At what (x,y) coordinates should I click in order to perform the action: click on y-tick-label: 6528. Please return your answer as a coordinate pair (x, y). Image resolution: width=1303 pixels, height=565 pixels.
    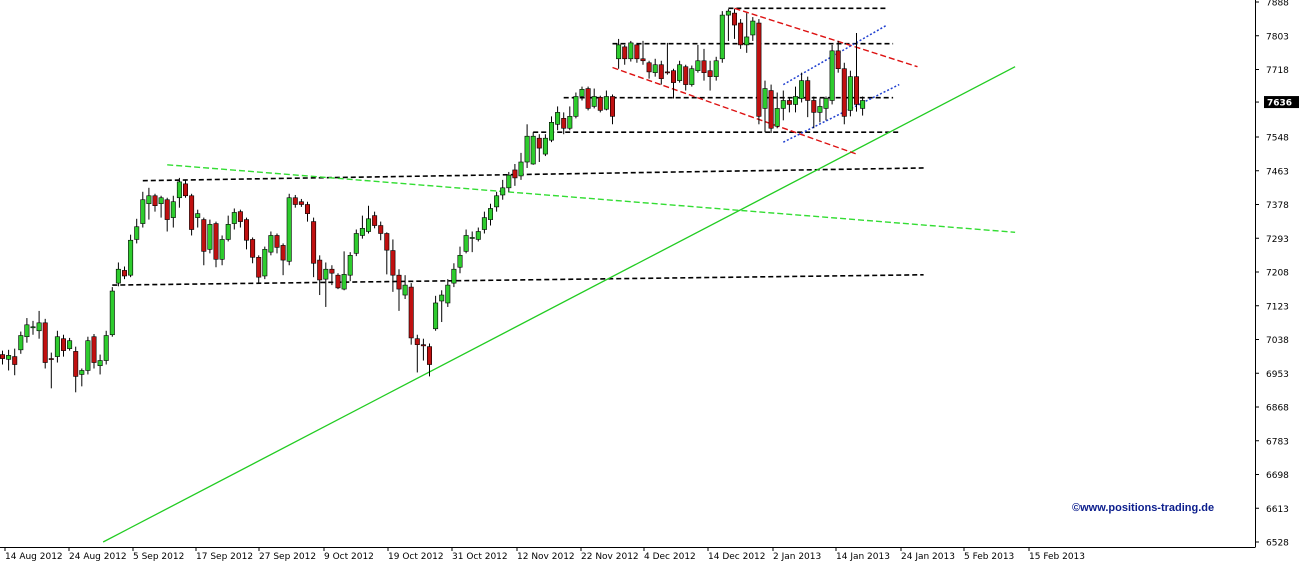
    Looking at the image, I should click on (1277, 544).